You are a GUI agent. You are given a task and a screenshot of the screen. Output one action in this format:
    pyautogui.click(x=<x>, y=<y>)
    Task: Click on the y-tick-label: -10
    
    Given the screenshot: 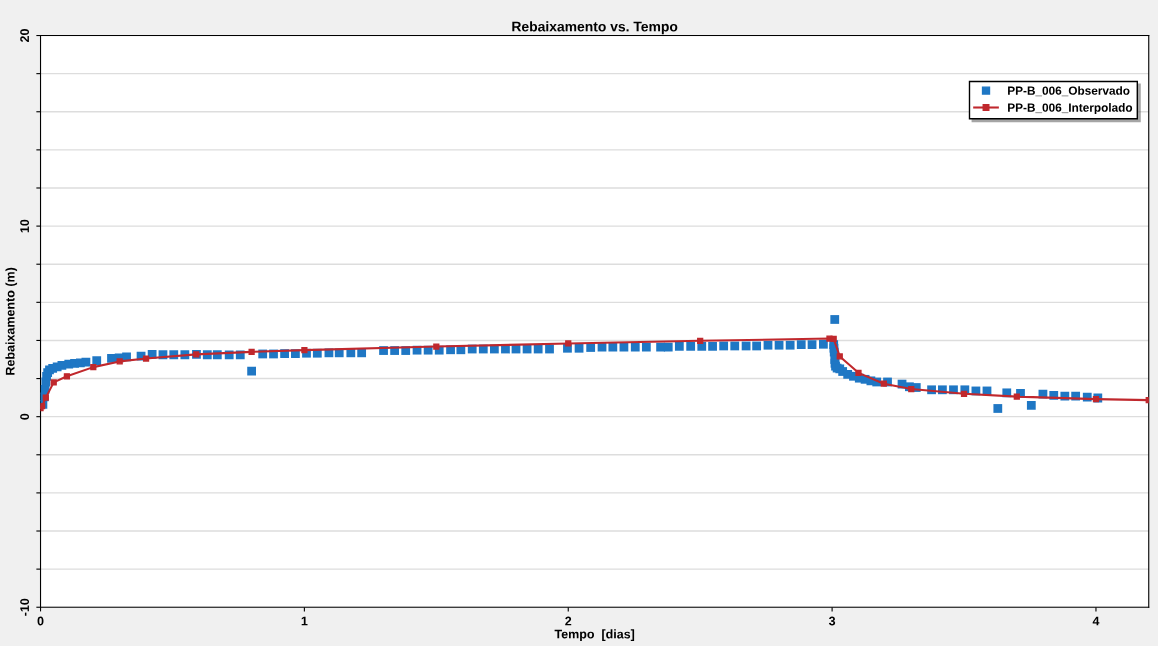 What is the action you would take?
    pyautogui.click(x=25, y=607)
    